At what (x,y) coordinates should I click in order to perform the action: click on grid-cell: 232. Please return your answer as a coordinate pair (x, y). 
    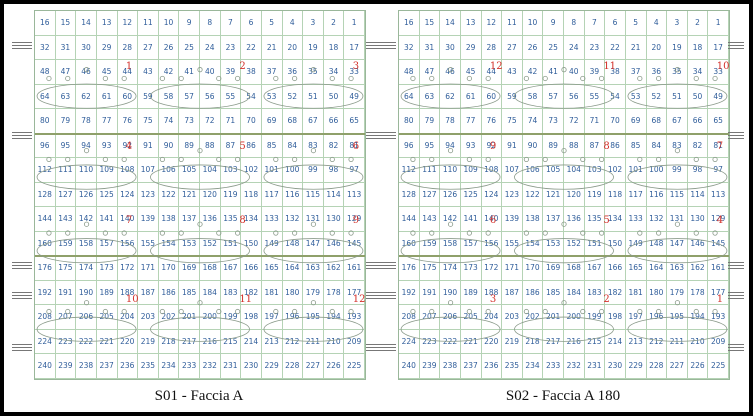
    Looking at the image, I should click on (574, 366).